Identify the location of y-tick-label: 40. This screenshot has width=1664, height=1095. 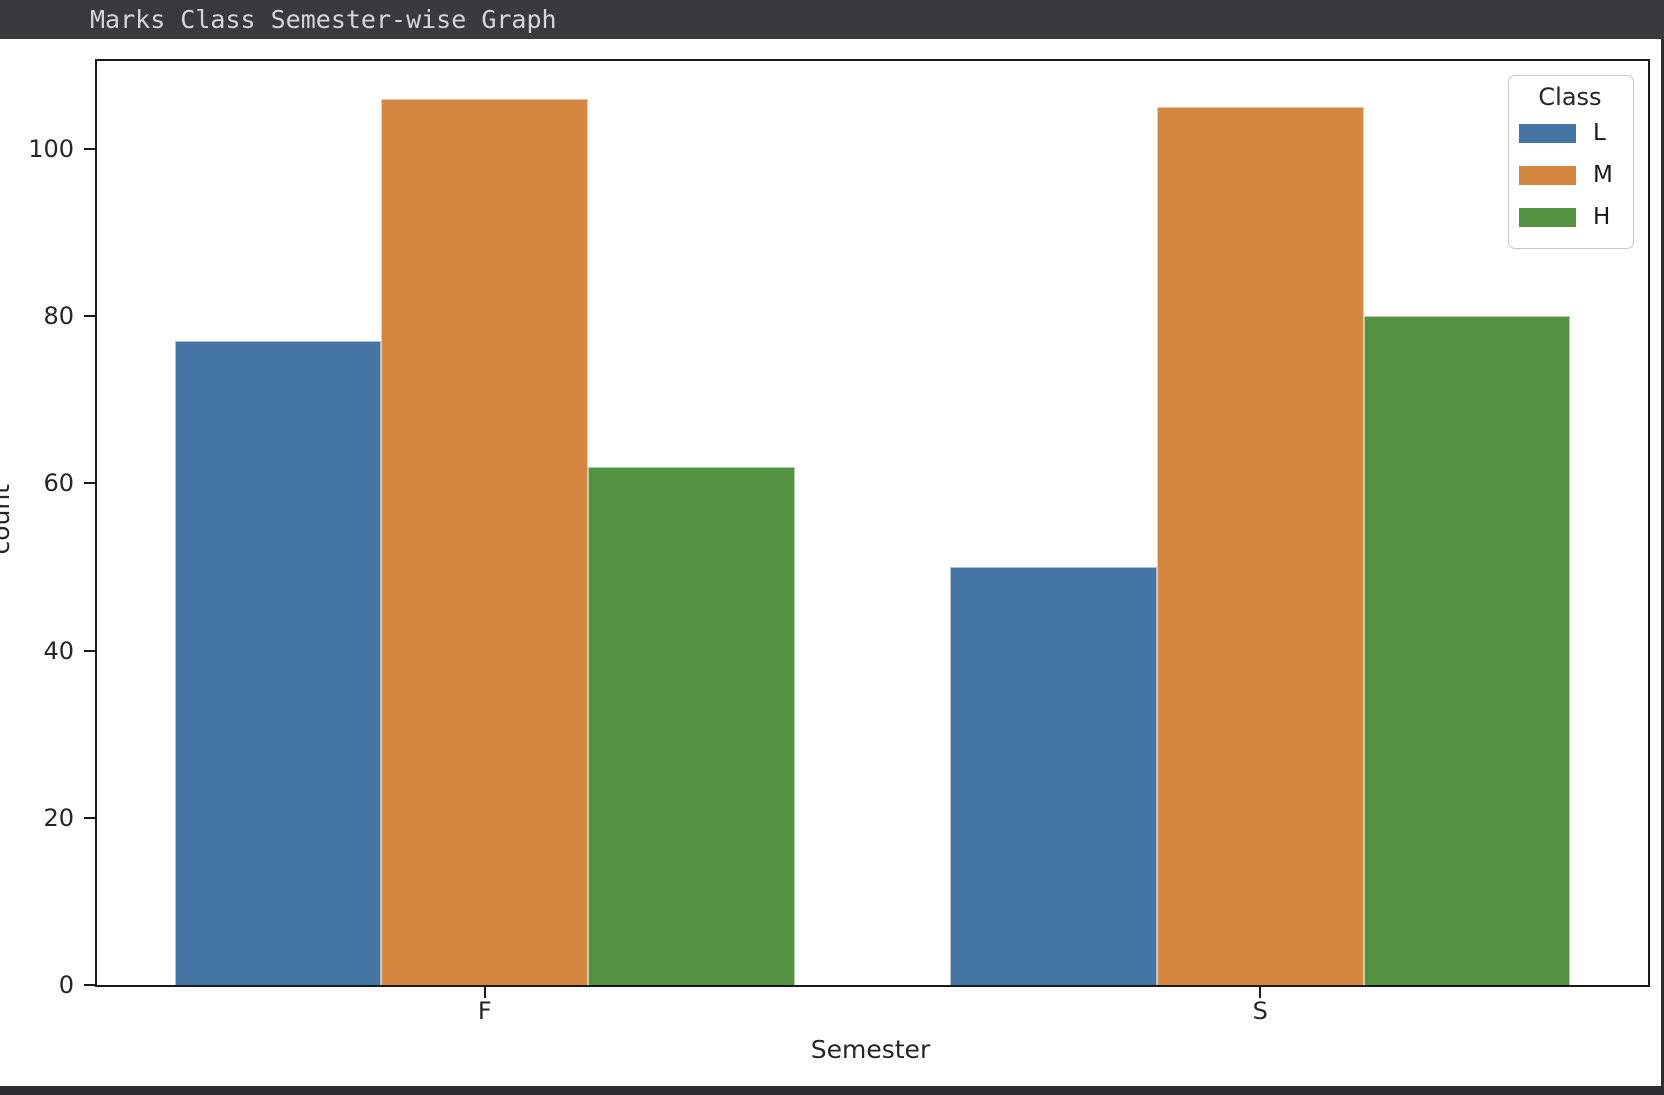
(58, 650).